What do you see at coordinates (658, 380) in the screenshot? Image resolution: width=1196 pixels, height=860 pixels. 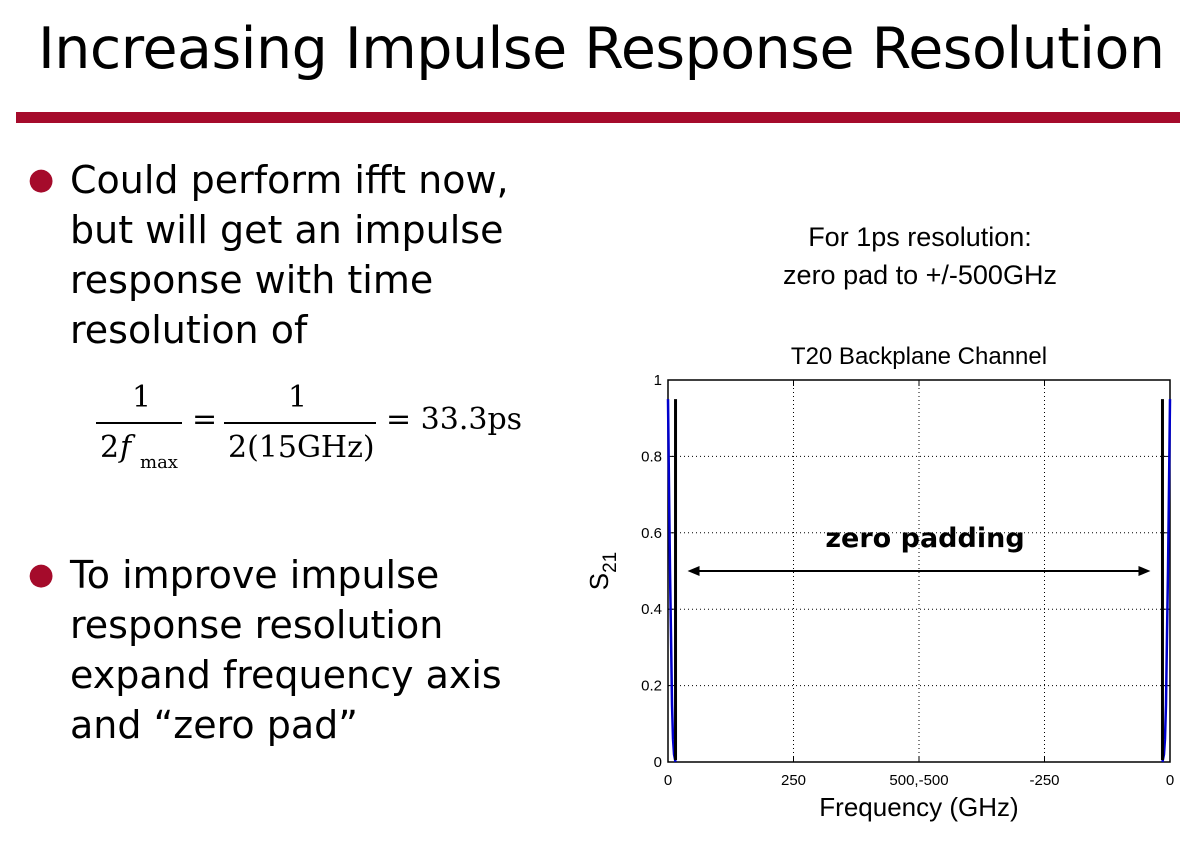 I see `y-tick-label: 1` at bounding box center [658, 380].